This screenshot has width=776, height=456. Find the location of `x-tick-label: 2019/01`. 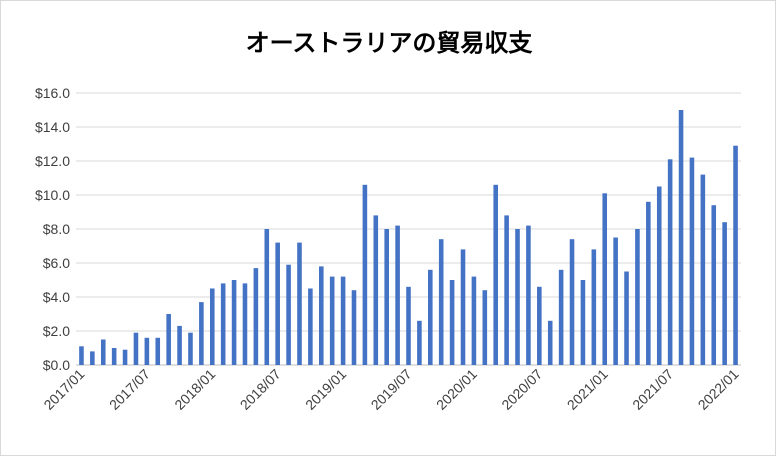

x-tick-label: 2019/01 is located at coordinates (325, 389).